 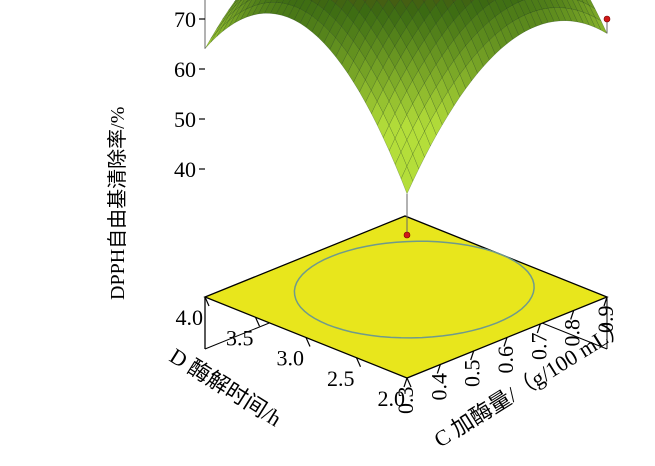 What do you see at coordinates (185, 69) in the screenshot?
I see `z-tick-label: 60` at bounding box center [185, 69].